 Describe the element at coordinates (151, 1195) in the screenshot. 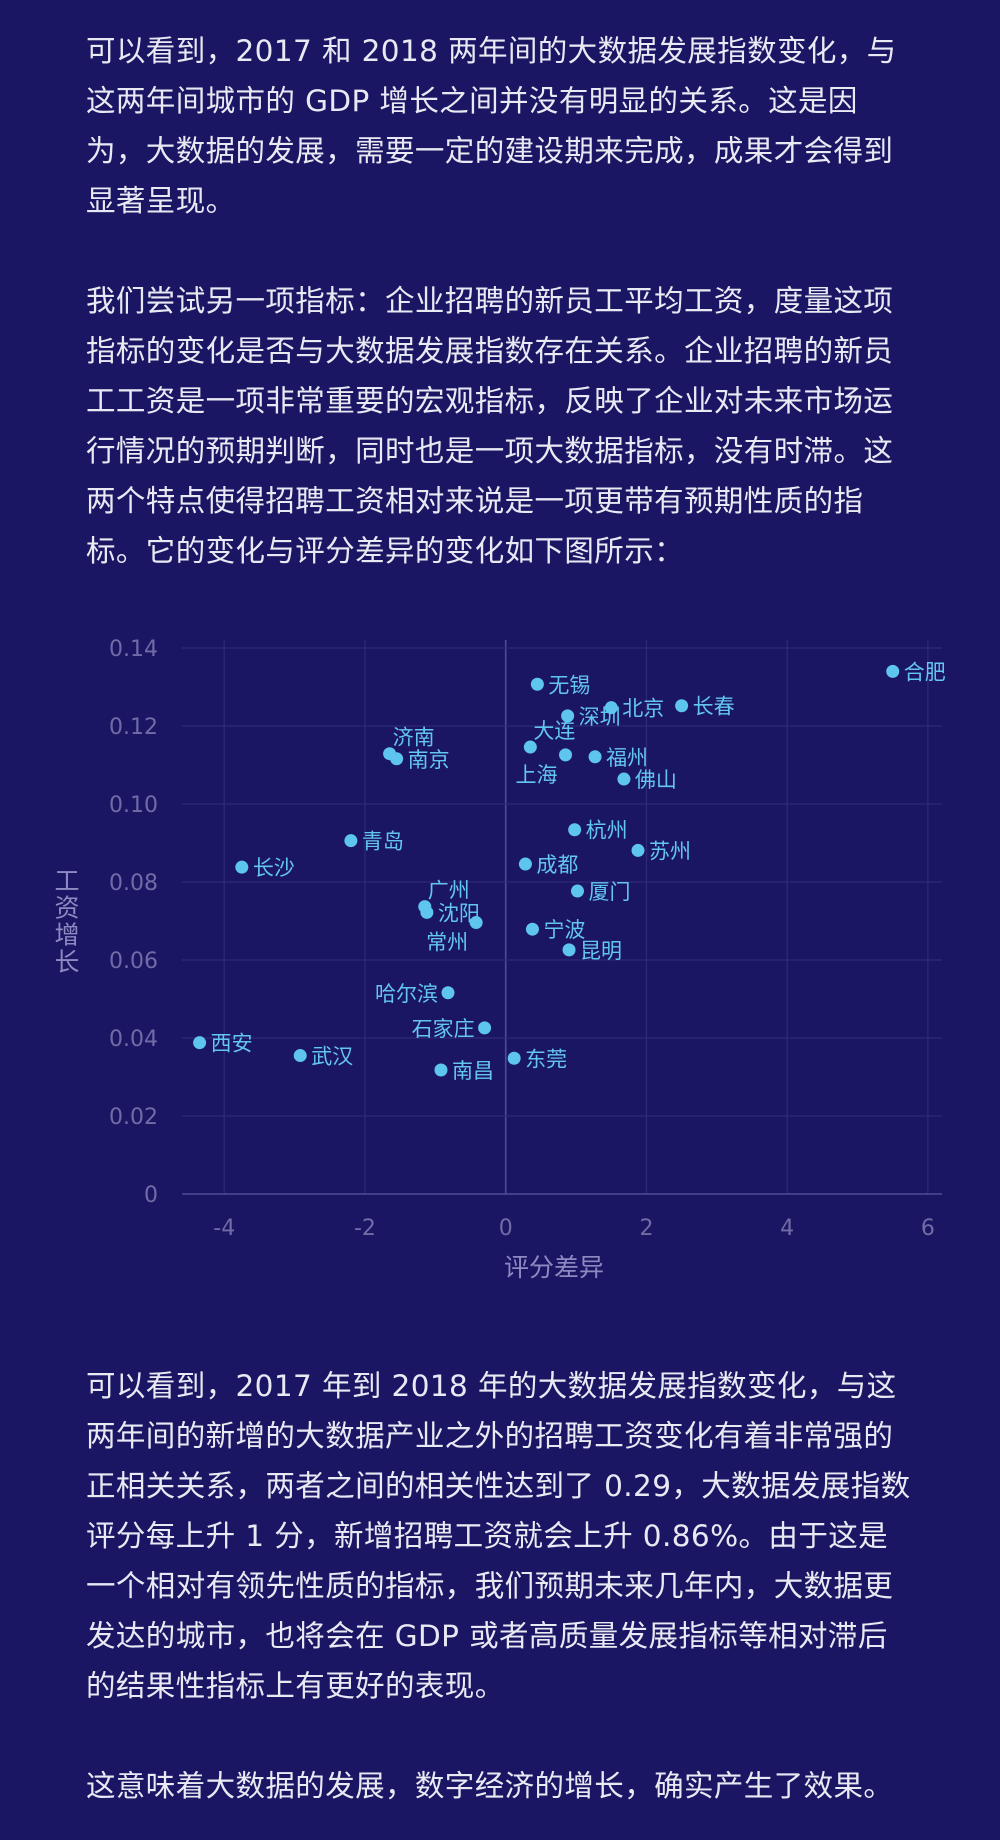

I see `y-tick-label: 0` at that location.